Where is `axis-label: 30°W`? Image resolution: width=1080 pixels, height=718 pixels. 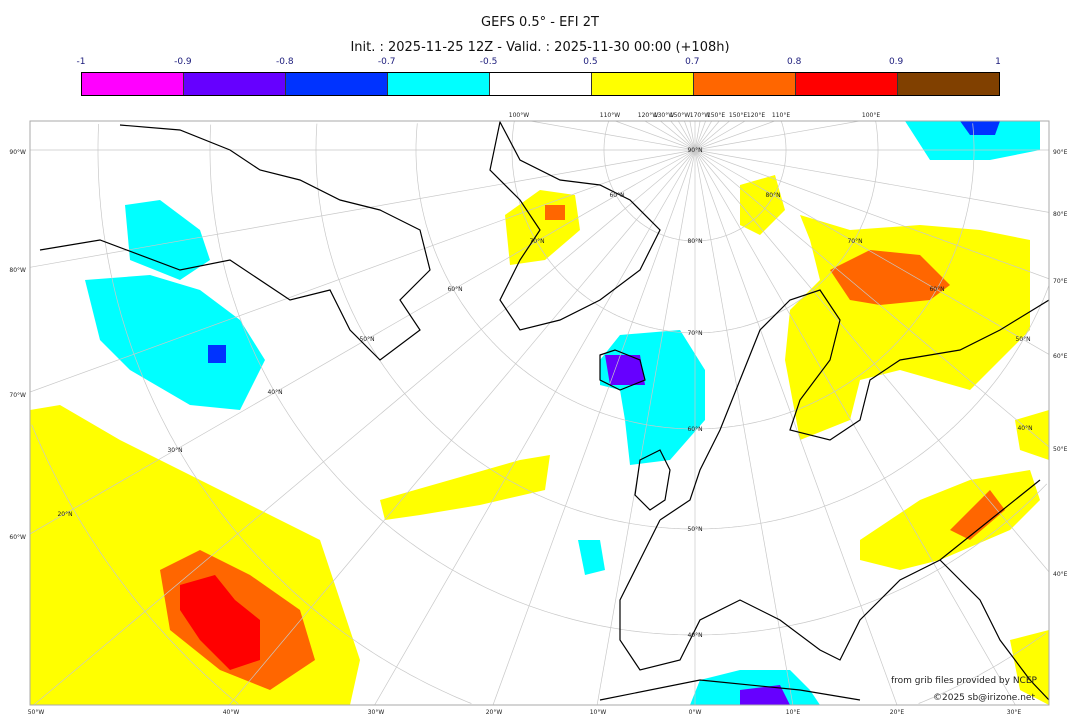
axis-label: 30°W is located at coordinates (376, 712).